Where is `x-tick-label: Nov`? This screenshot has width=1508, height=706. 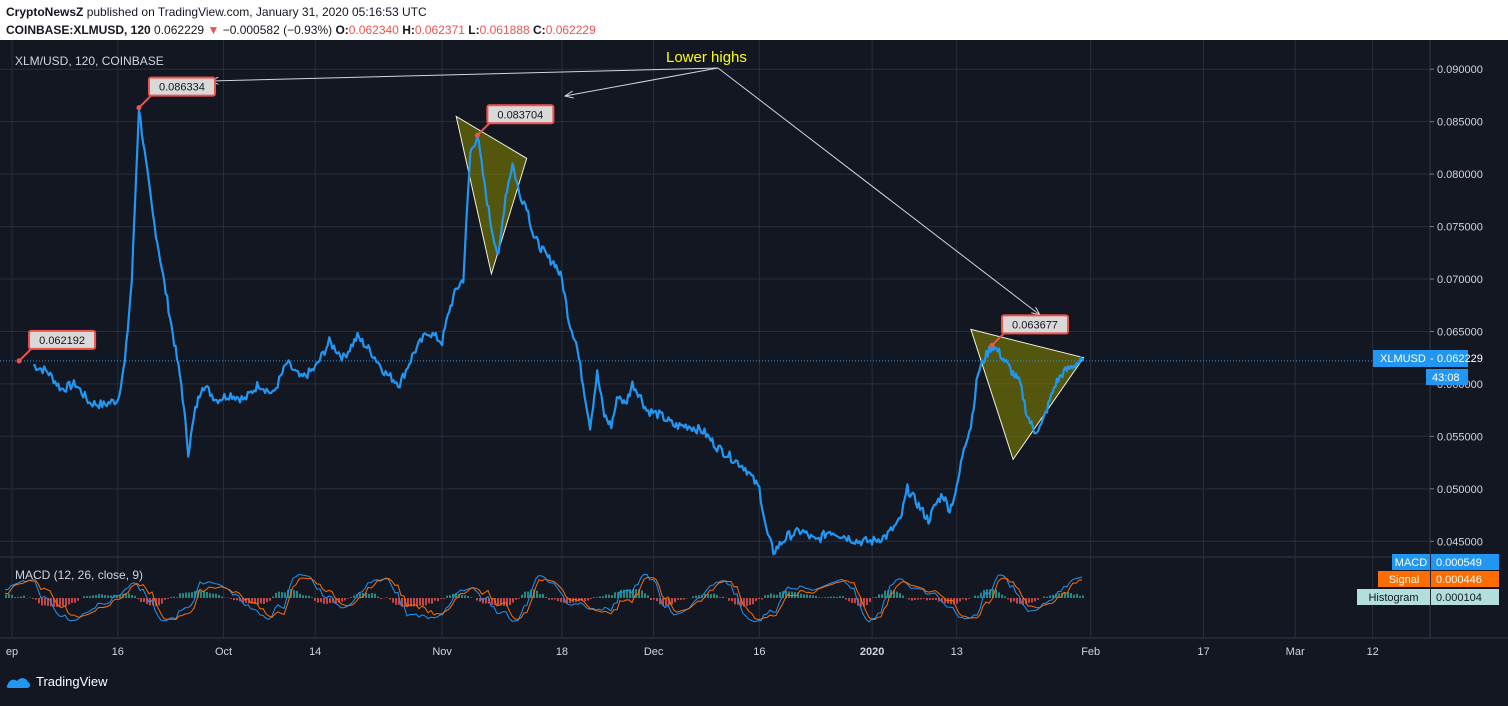 x-tick-label: Nov is located at coordinates (442, 652).